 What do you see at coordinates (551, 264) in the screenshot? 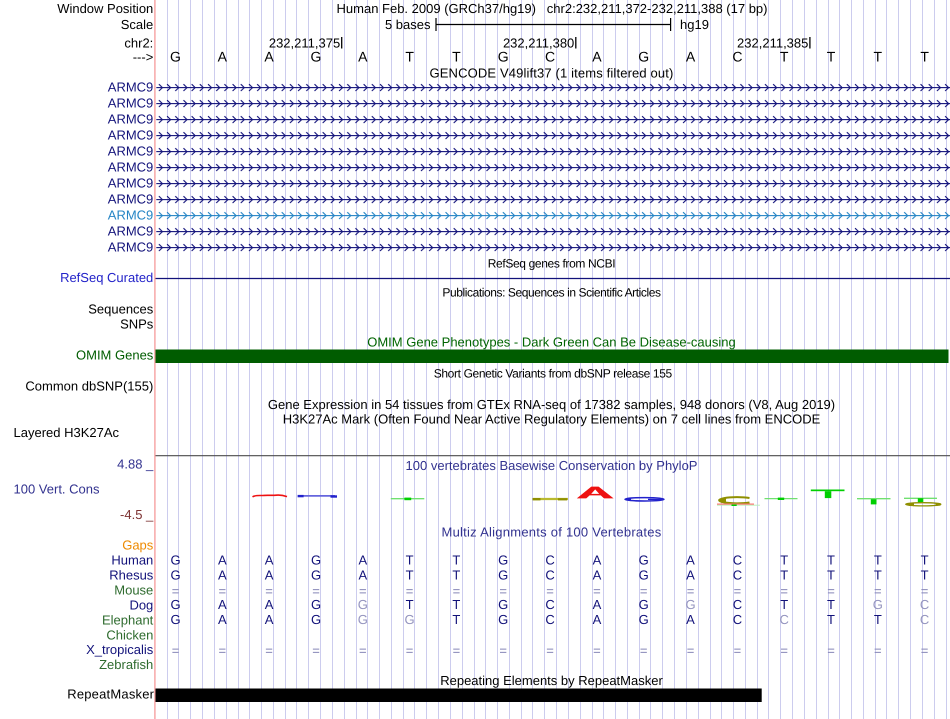
I see `svg-text: RefSeq genes from NCBI` at bounding box center [551, 264].